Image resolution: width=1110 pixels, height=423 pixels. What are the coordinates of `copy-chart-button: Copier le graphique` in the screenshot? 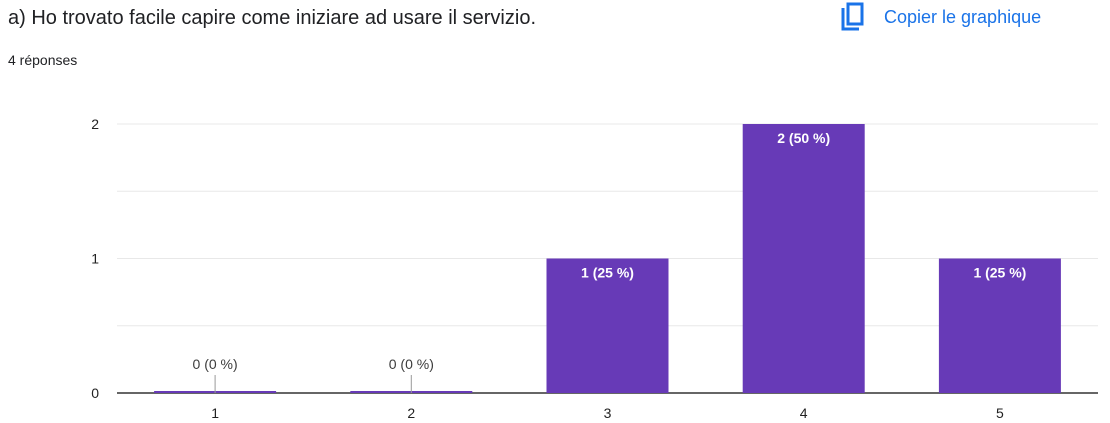 It's located at (938, 17).